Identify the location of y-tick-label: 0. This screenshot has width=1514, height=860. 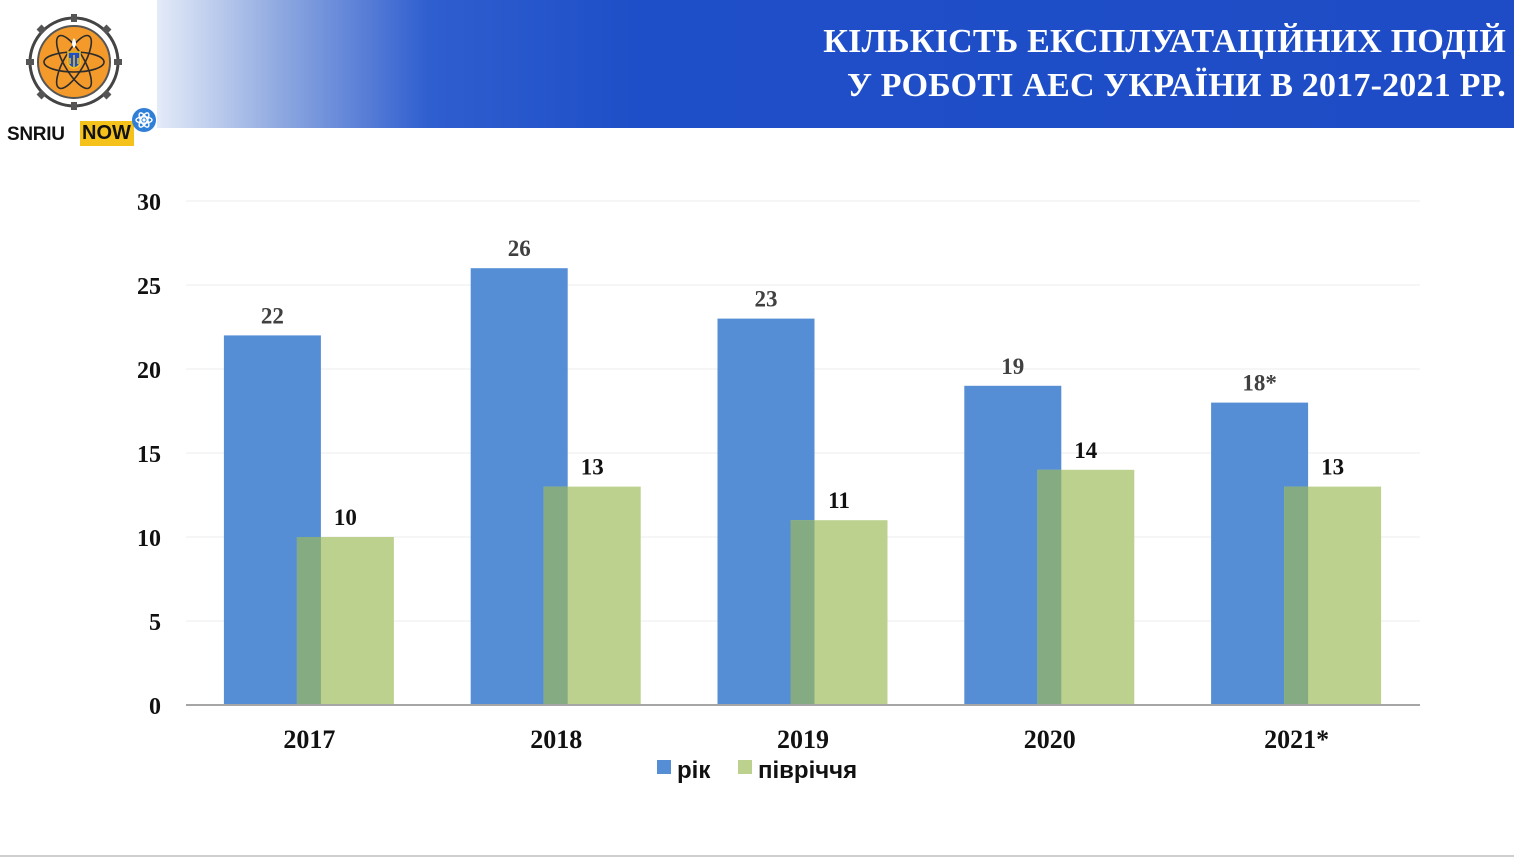
(155, 707).